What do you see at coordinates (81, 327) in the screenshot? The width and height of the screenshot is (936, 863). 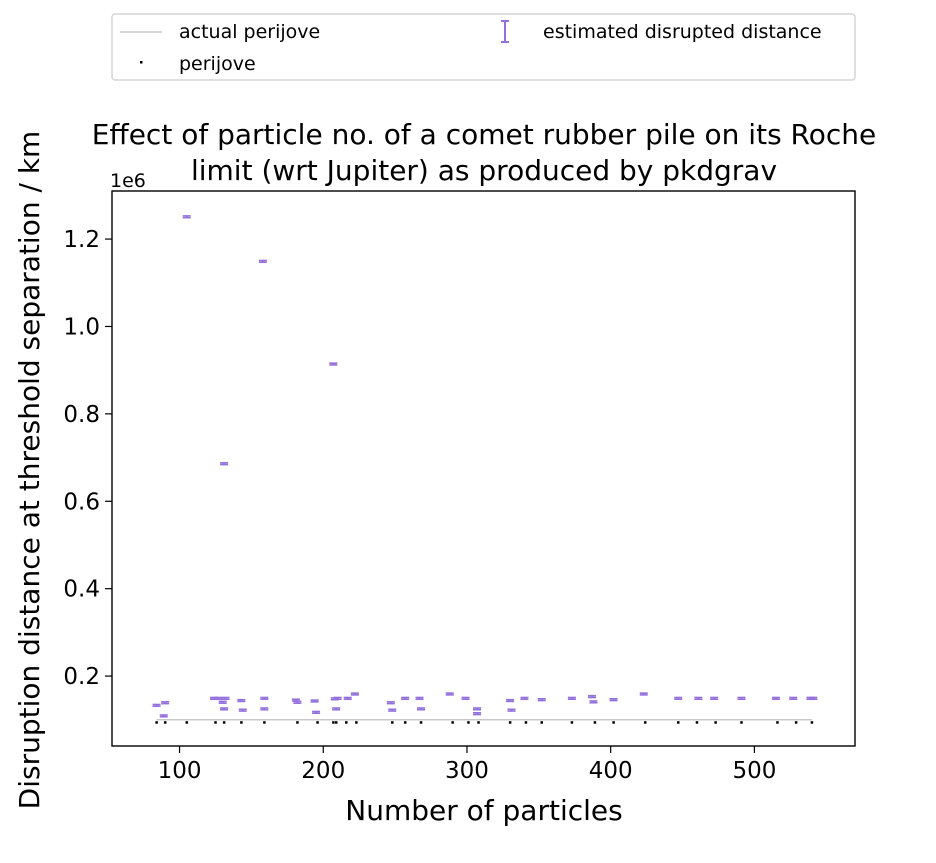 I see `y-tick-label: 1.0` at bounding box center [81, 327].